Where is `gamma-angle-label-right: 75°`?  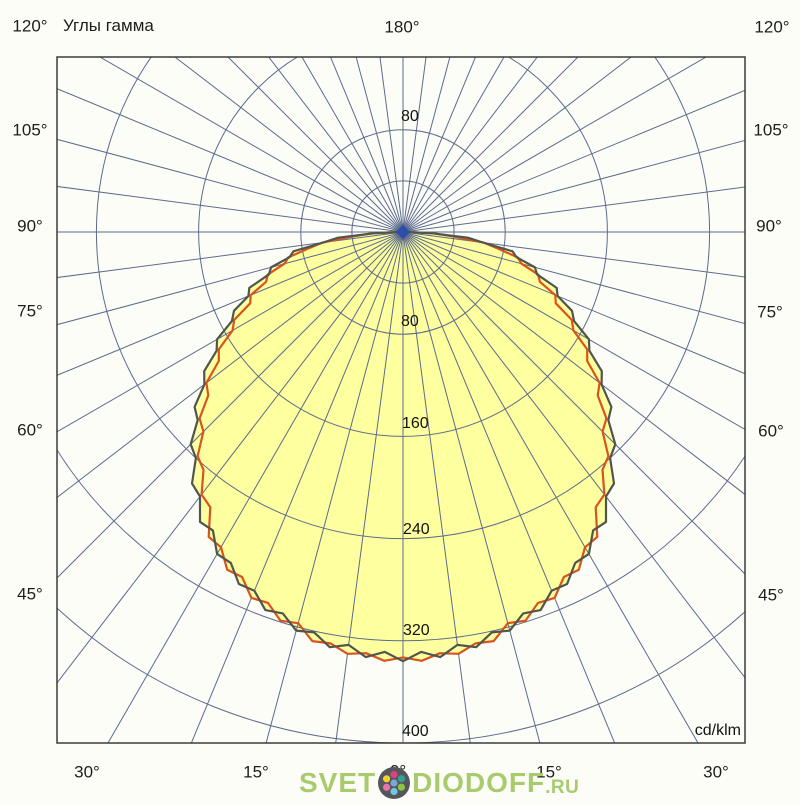
gamma-angle-label-right: 75° is located at coordinates (770, 312).